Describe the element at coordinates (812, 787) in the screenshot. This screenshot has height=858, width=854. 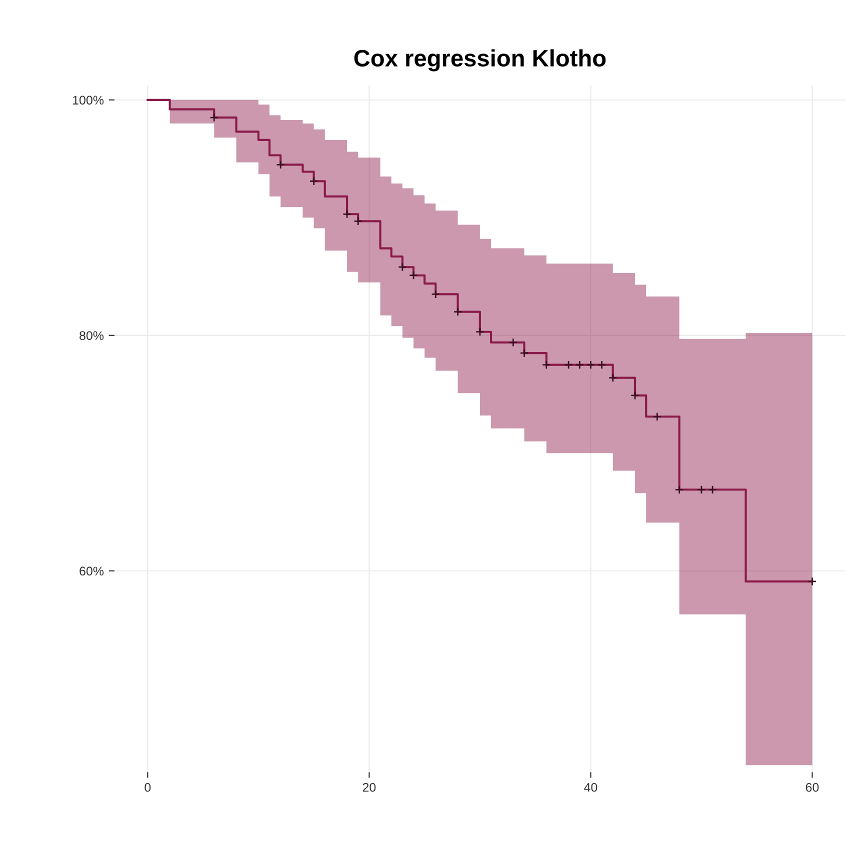
I see `x-tick-label: 60` at that location.